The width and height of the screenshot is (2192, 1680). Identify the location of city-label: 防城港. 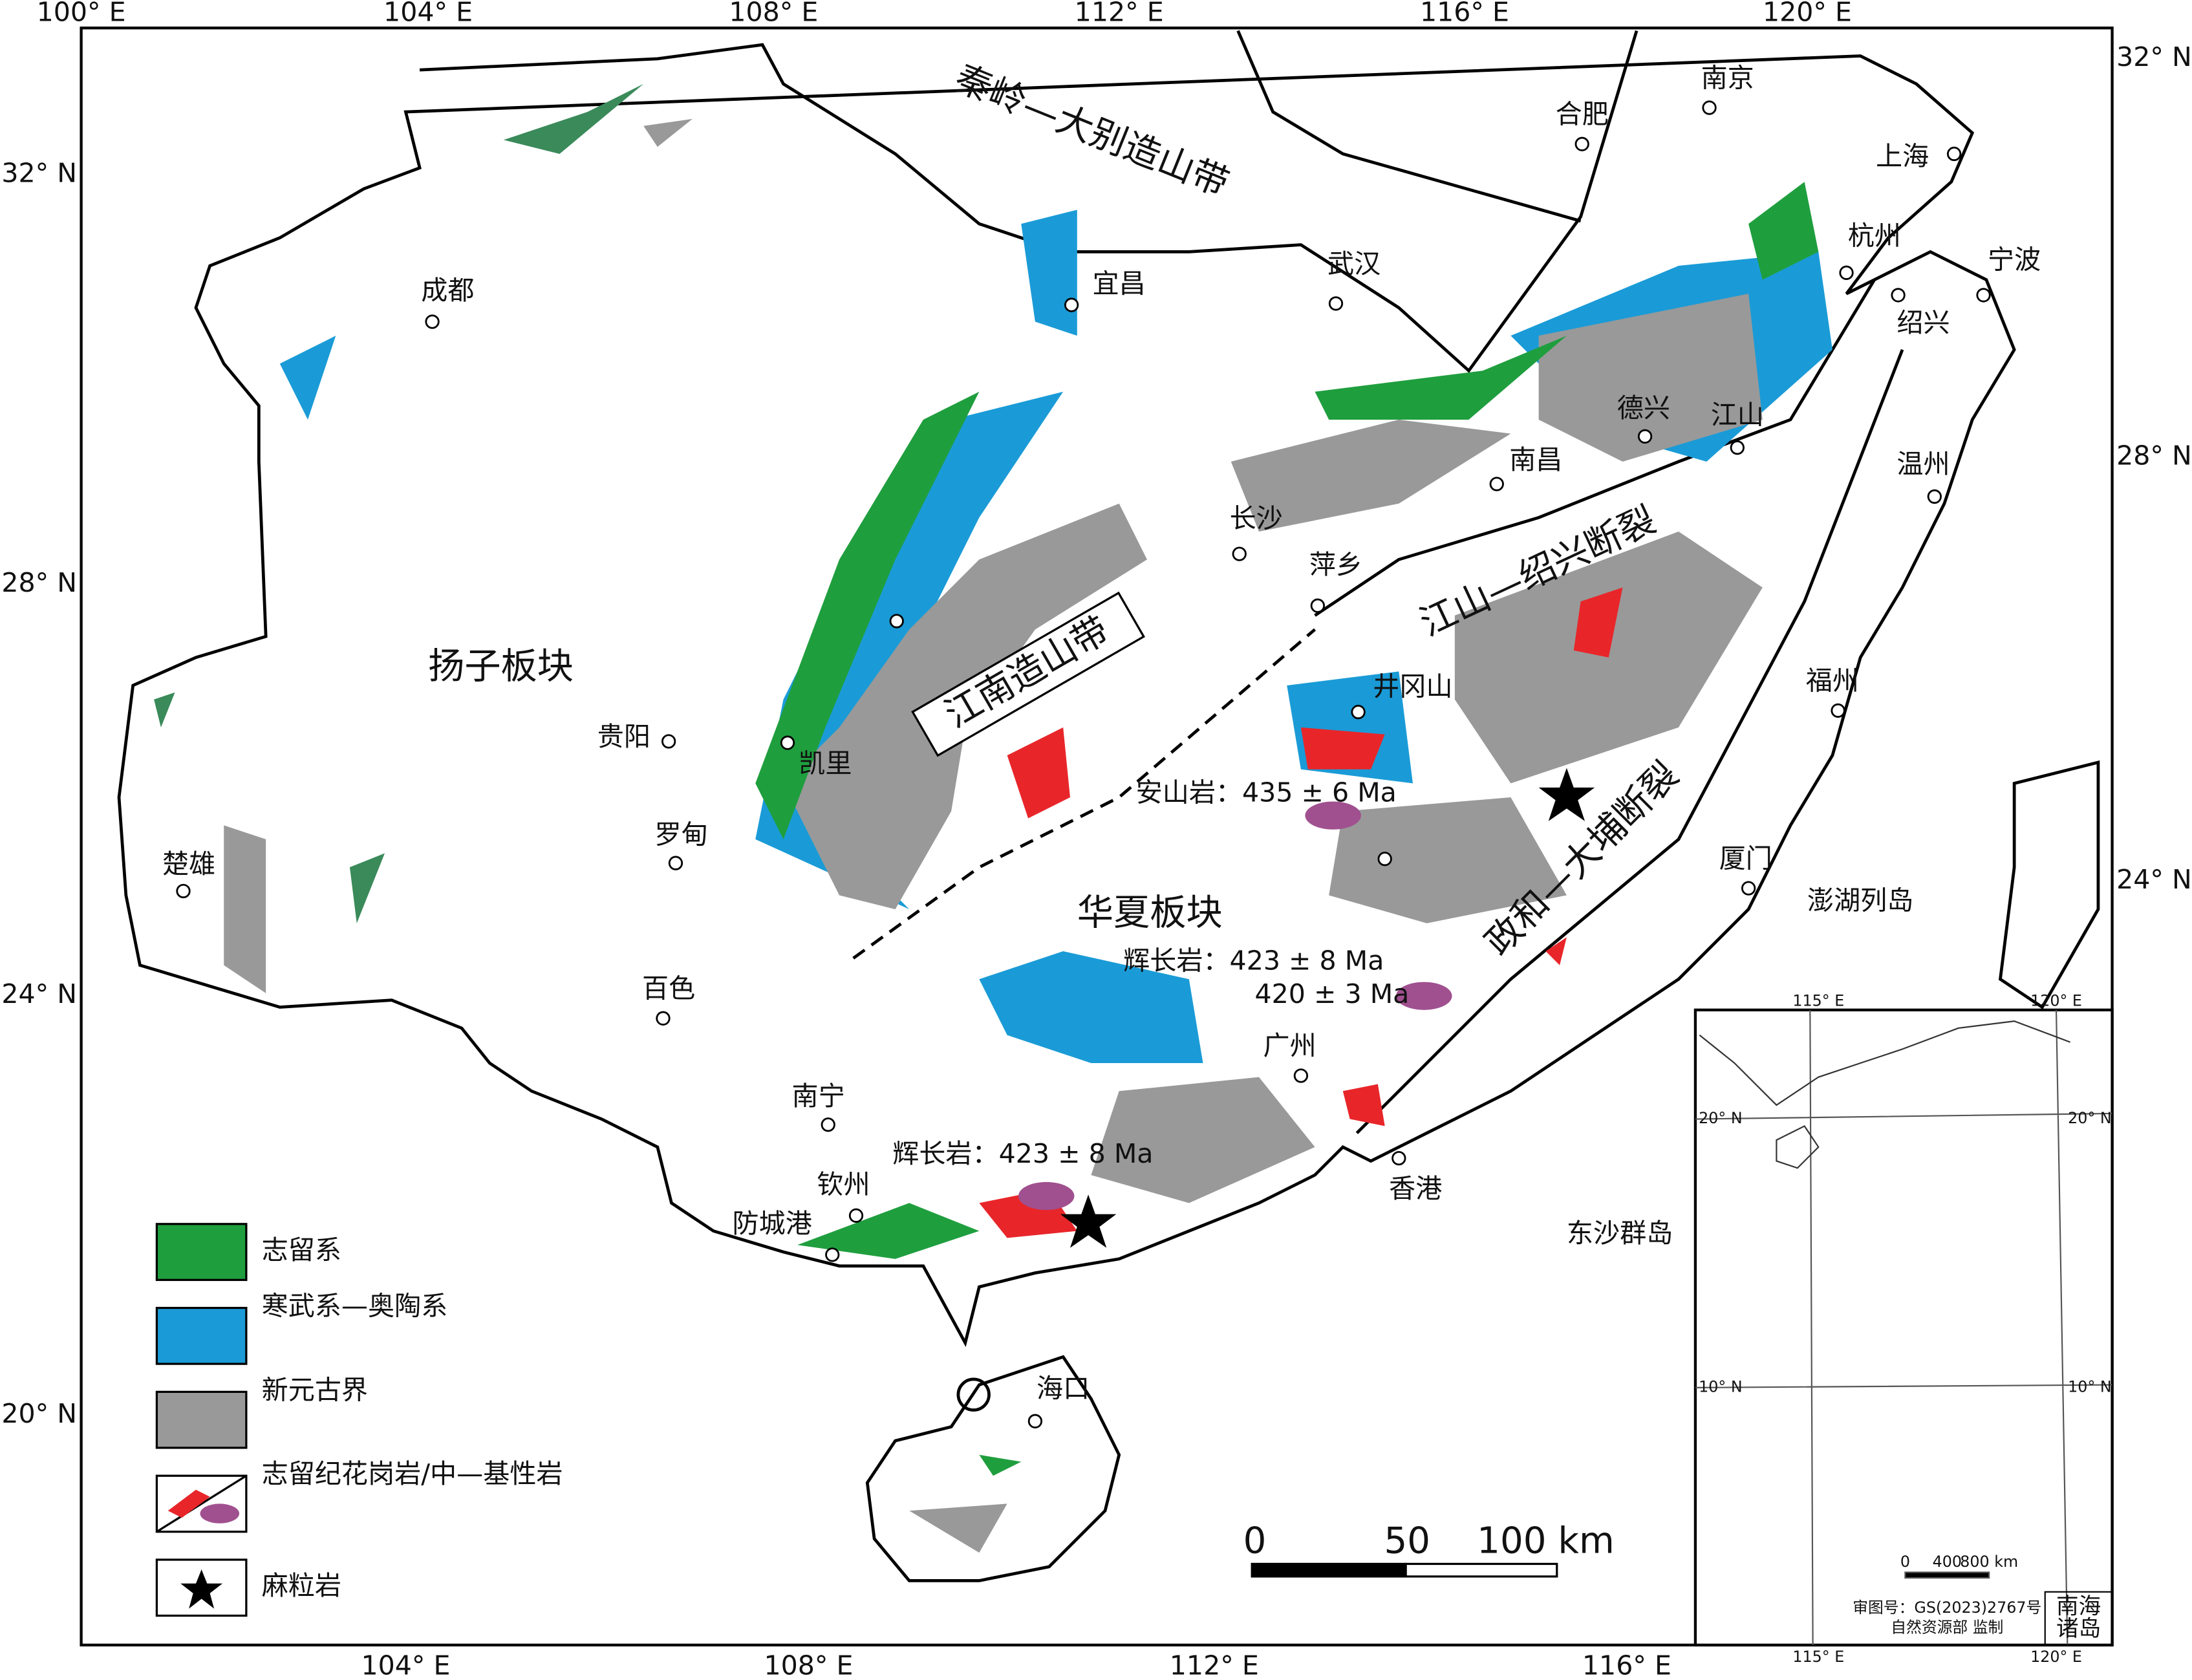
(772, 1223).